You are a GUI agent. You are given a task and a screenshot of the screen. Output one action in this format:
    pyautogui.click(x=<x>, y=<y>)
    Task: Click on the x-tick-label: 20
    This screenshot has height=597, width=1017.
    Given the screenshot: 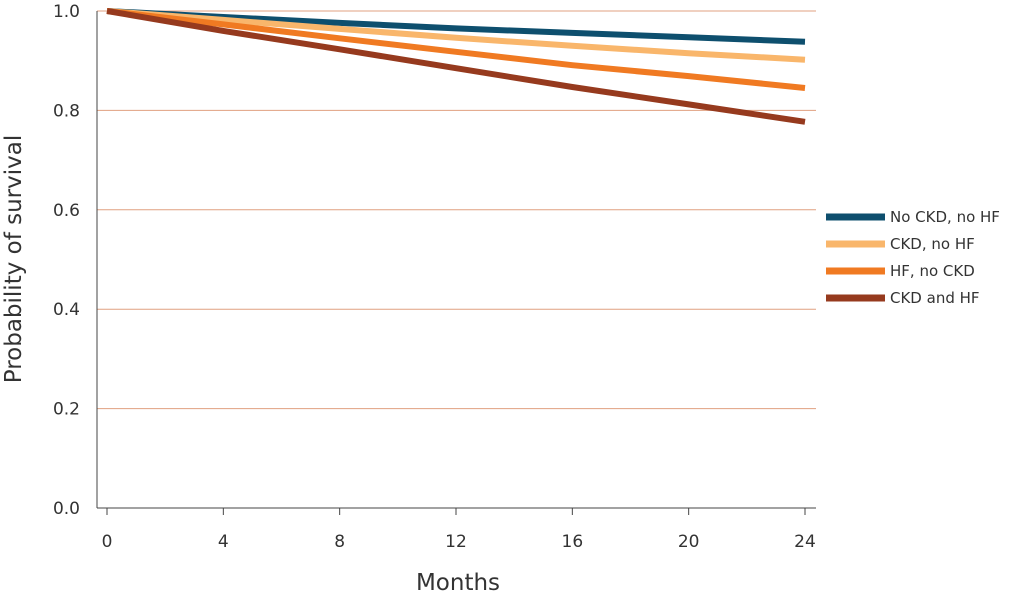 What is the action you would take?
    pyautogui.click(x=689, y=542)
    